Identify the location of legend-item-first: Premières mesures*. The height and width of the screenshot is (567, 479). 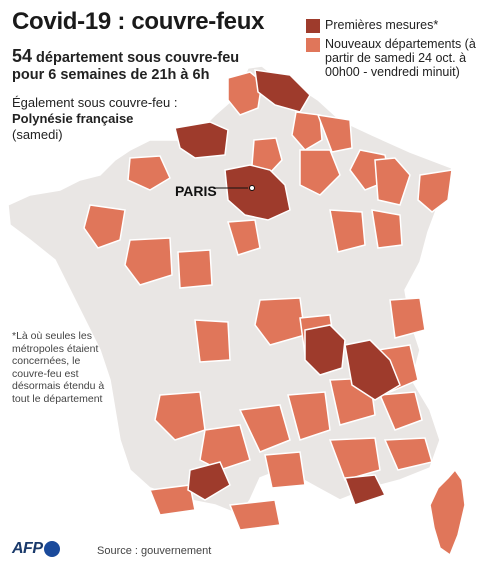
(392, 25).